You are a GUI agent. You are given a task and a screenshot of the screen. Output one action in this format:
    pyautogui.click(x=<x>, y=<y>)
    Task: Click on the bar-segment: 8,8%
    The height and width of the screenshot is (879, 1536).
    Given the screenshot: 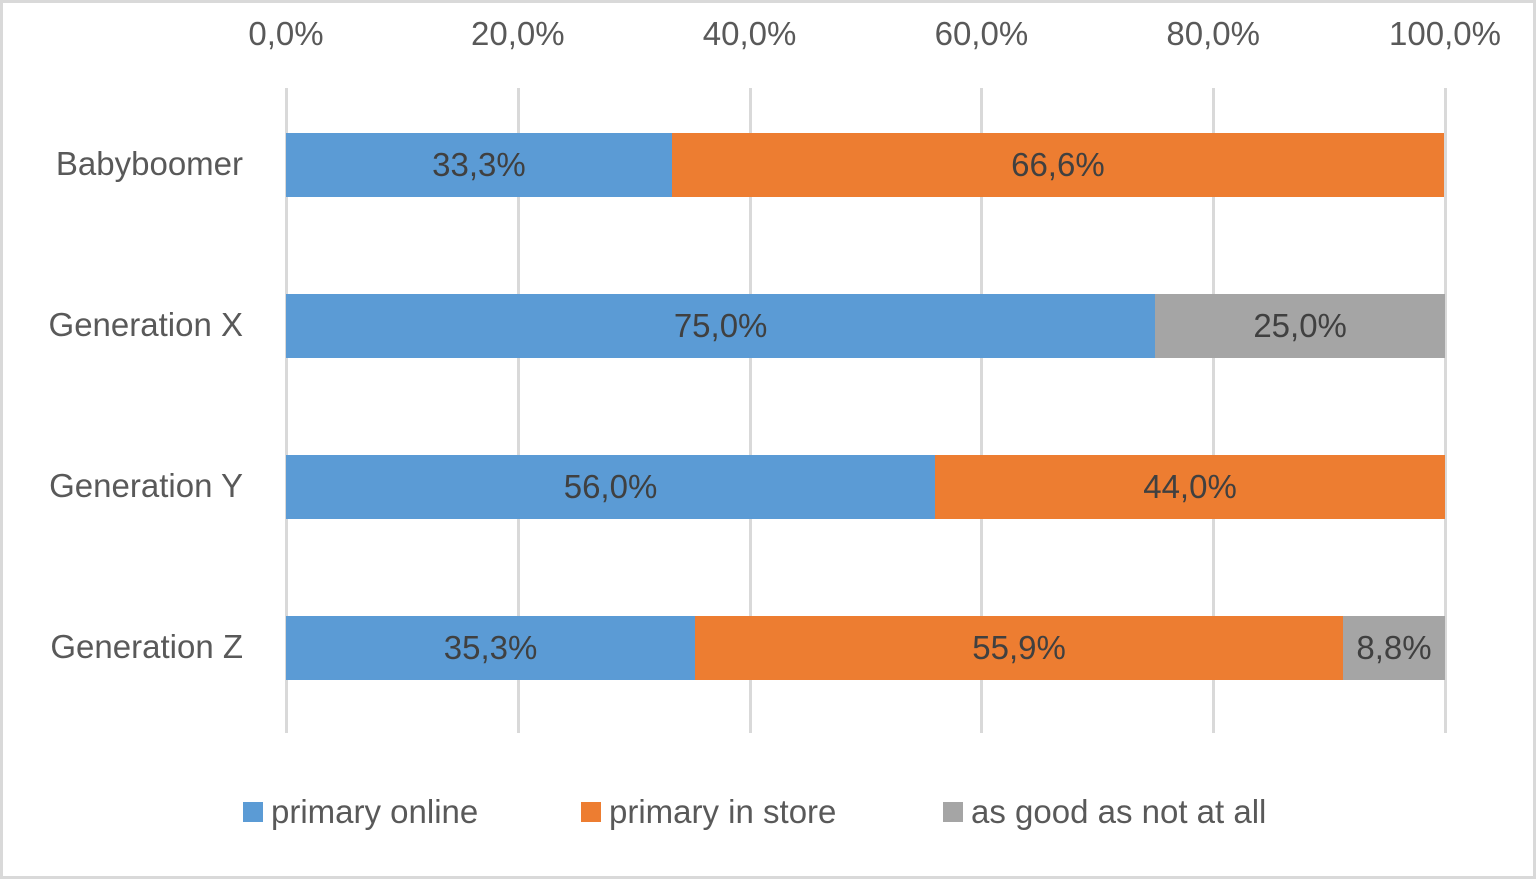 What is the action you would take?
    pyautogui.click(x=1394, y=648)
    